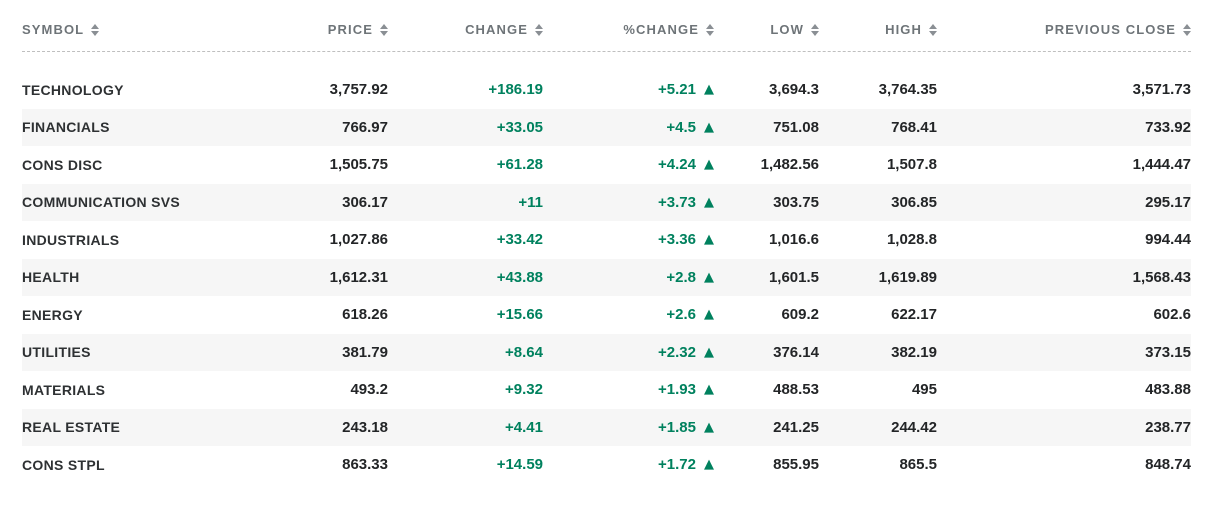 The image size is (1215, 511). What do you see at coordinates (51, 277) in the screenshot?
I see `sector-symbol: HEALTH` at bounding box center [51, 277].